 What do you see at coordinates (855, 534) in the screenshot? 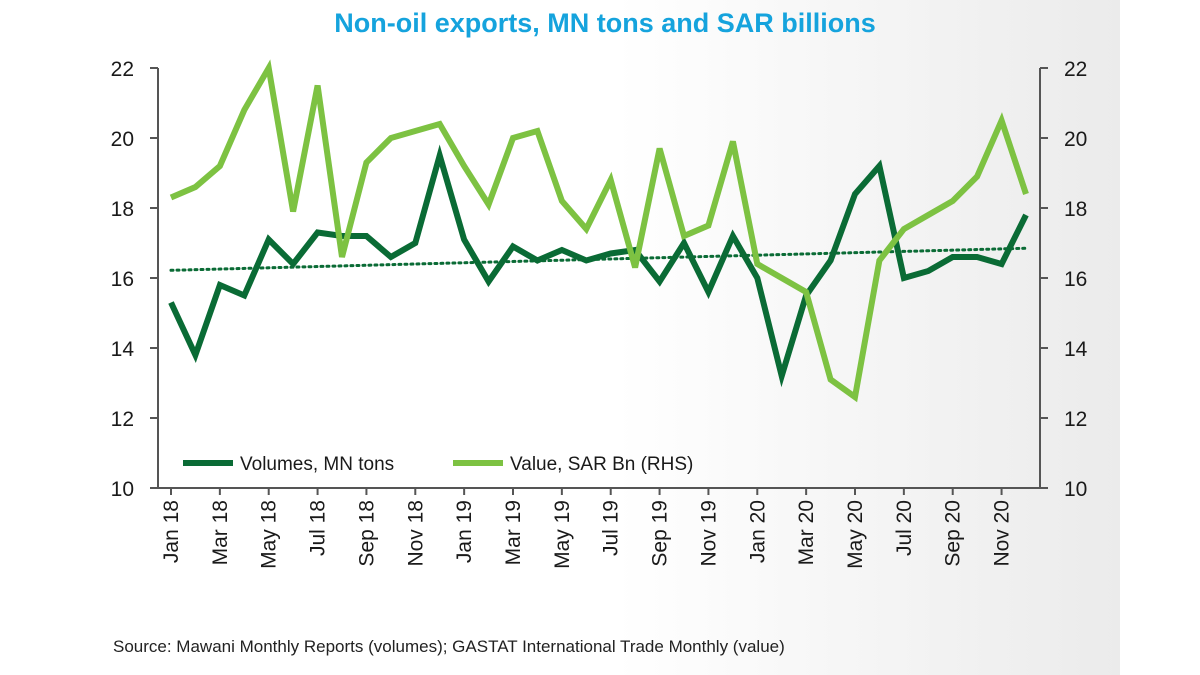
I see `x-tick-label: May 20` at bounding box center [855, 534].